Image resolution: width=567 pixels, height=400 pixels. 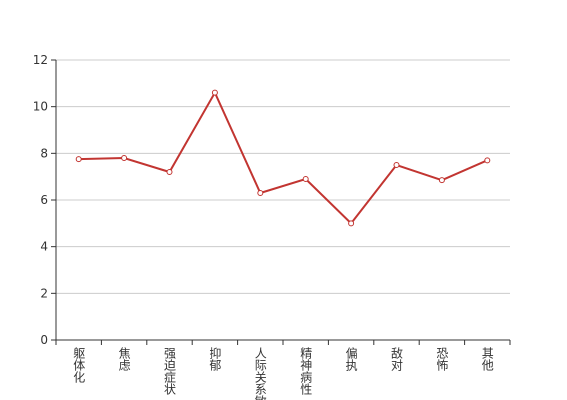 I want to click on x-tick-label: 偏执, so click(x=351, y=359).